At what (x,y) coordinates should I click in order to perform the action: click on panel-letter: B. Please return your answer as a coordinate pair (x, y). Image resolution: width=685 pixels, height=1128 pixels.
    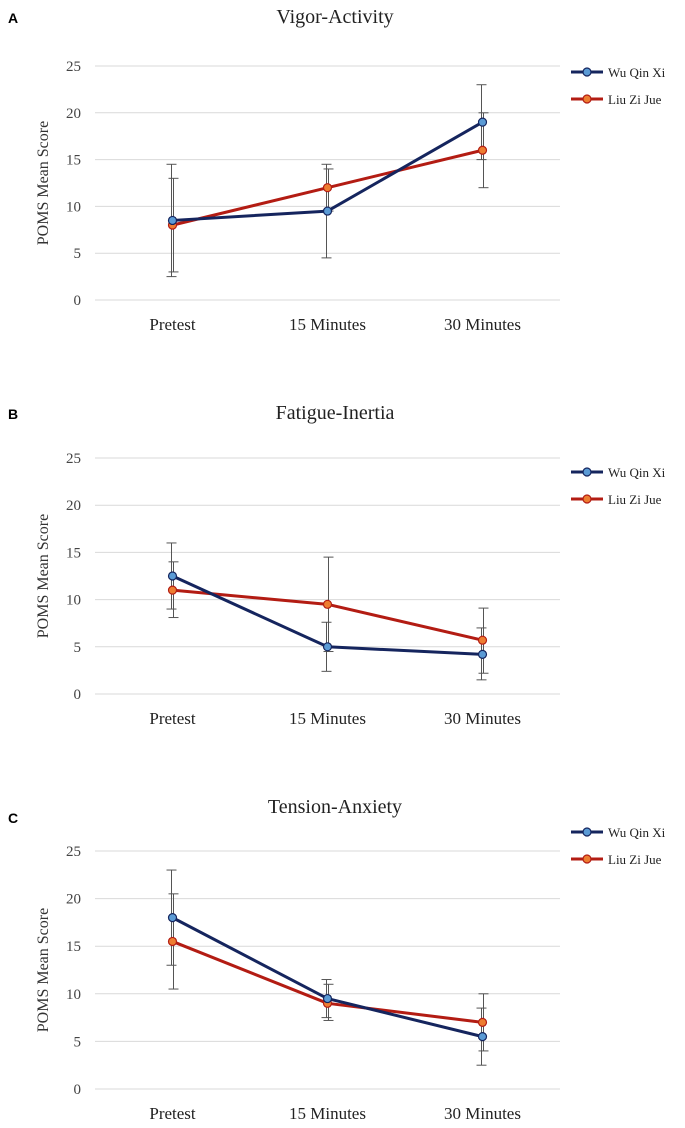
    Looking at the image, I should click on (13, 414).